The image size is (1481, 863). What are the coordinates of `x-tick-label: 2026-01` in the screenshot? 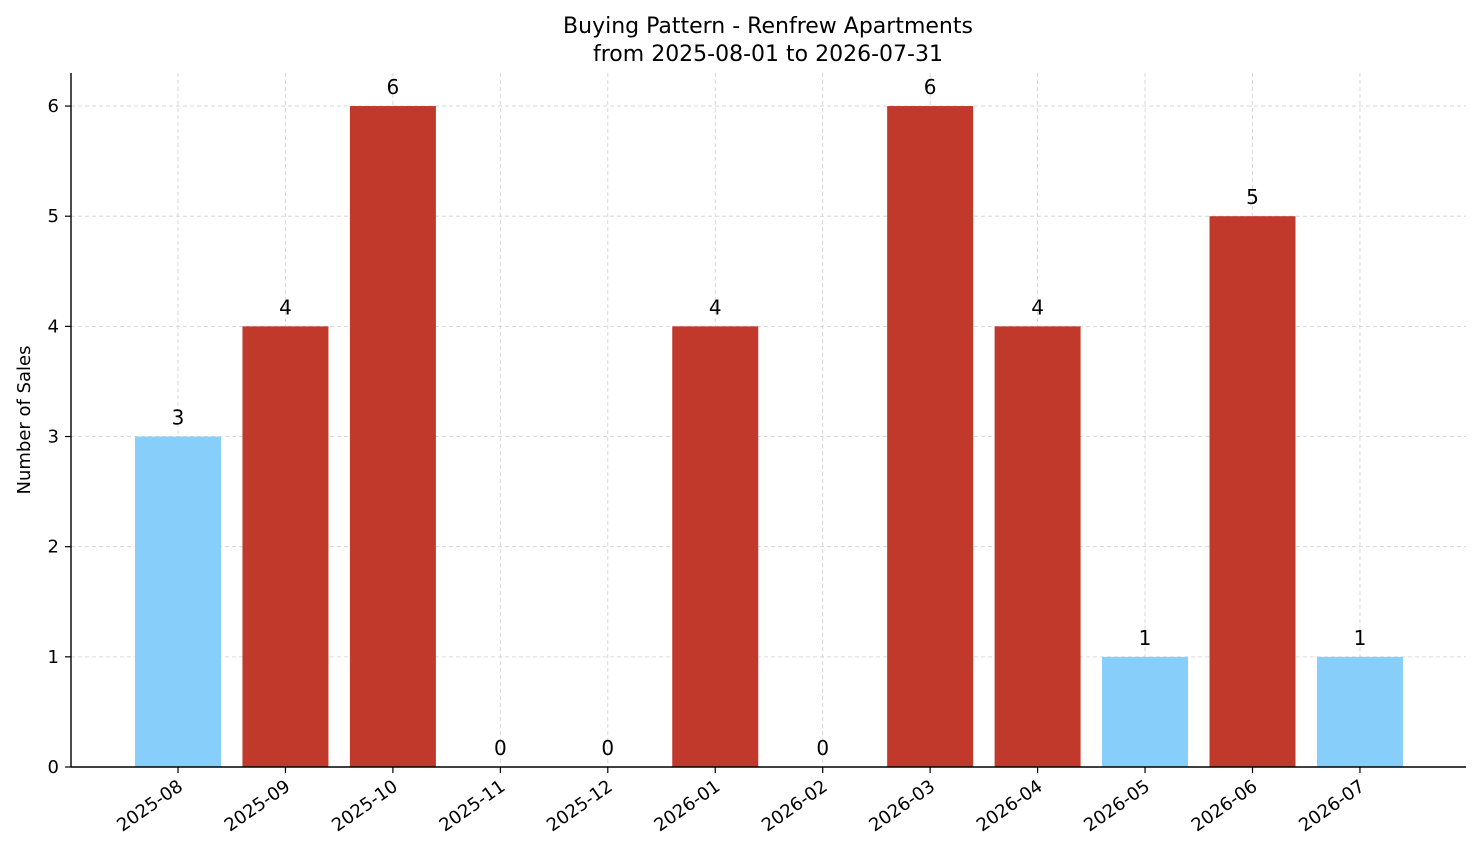 It's located at (687, 806).